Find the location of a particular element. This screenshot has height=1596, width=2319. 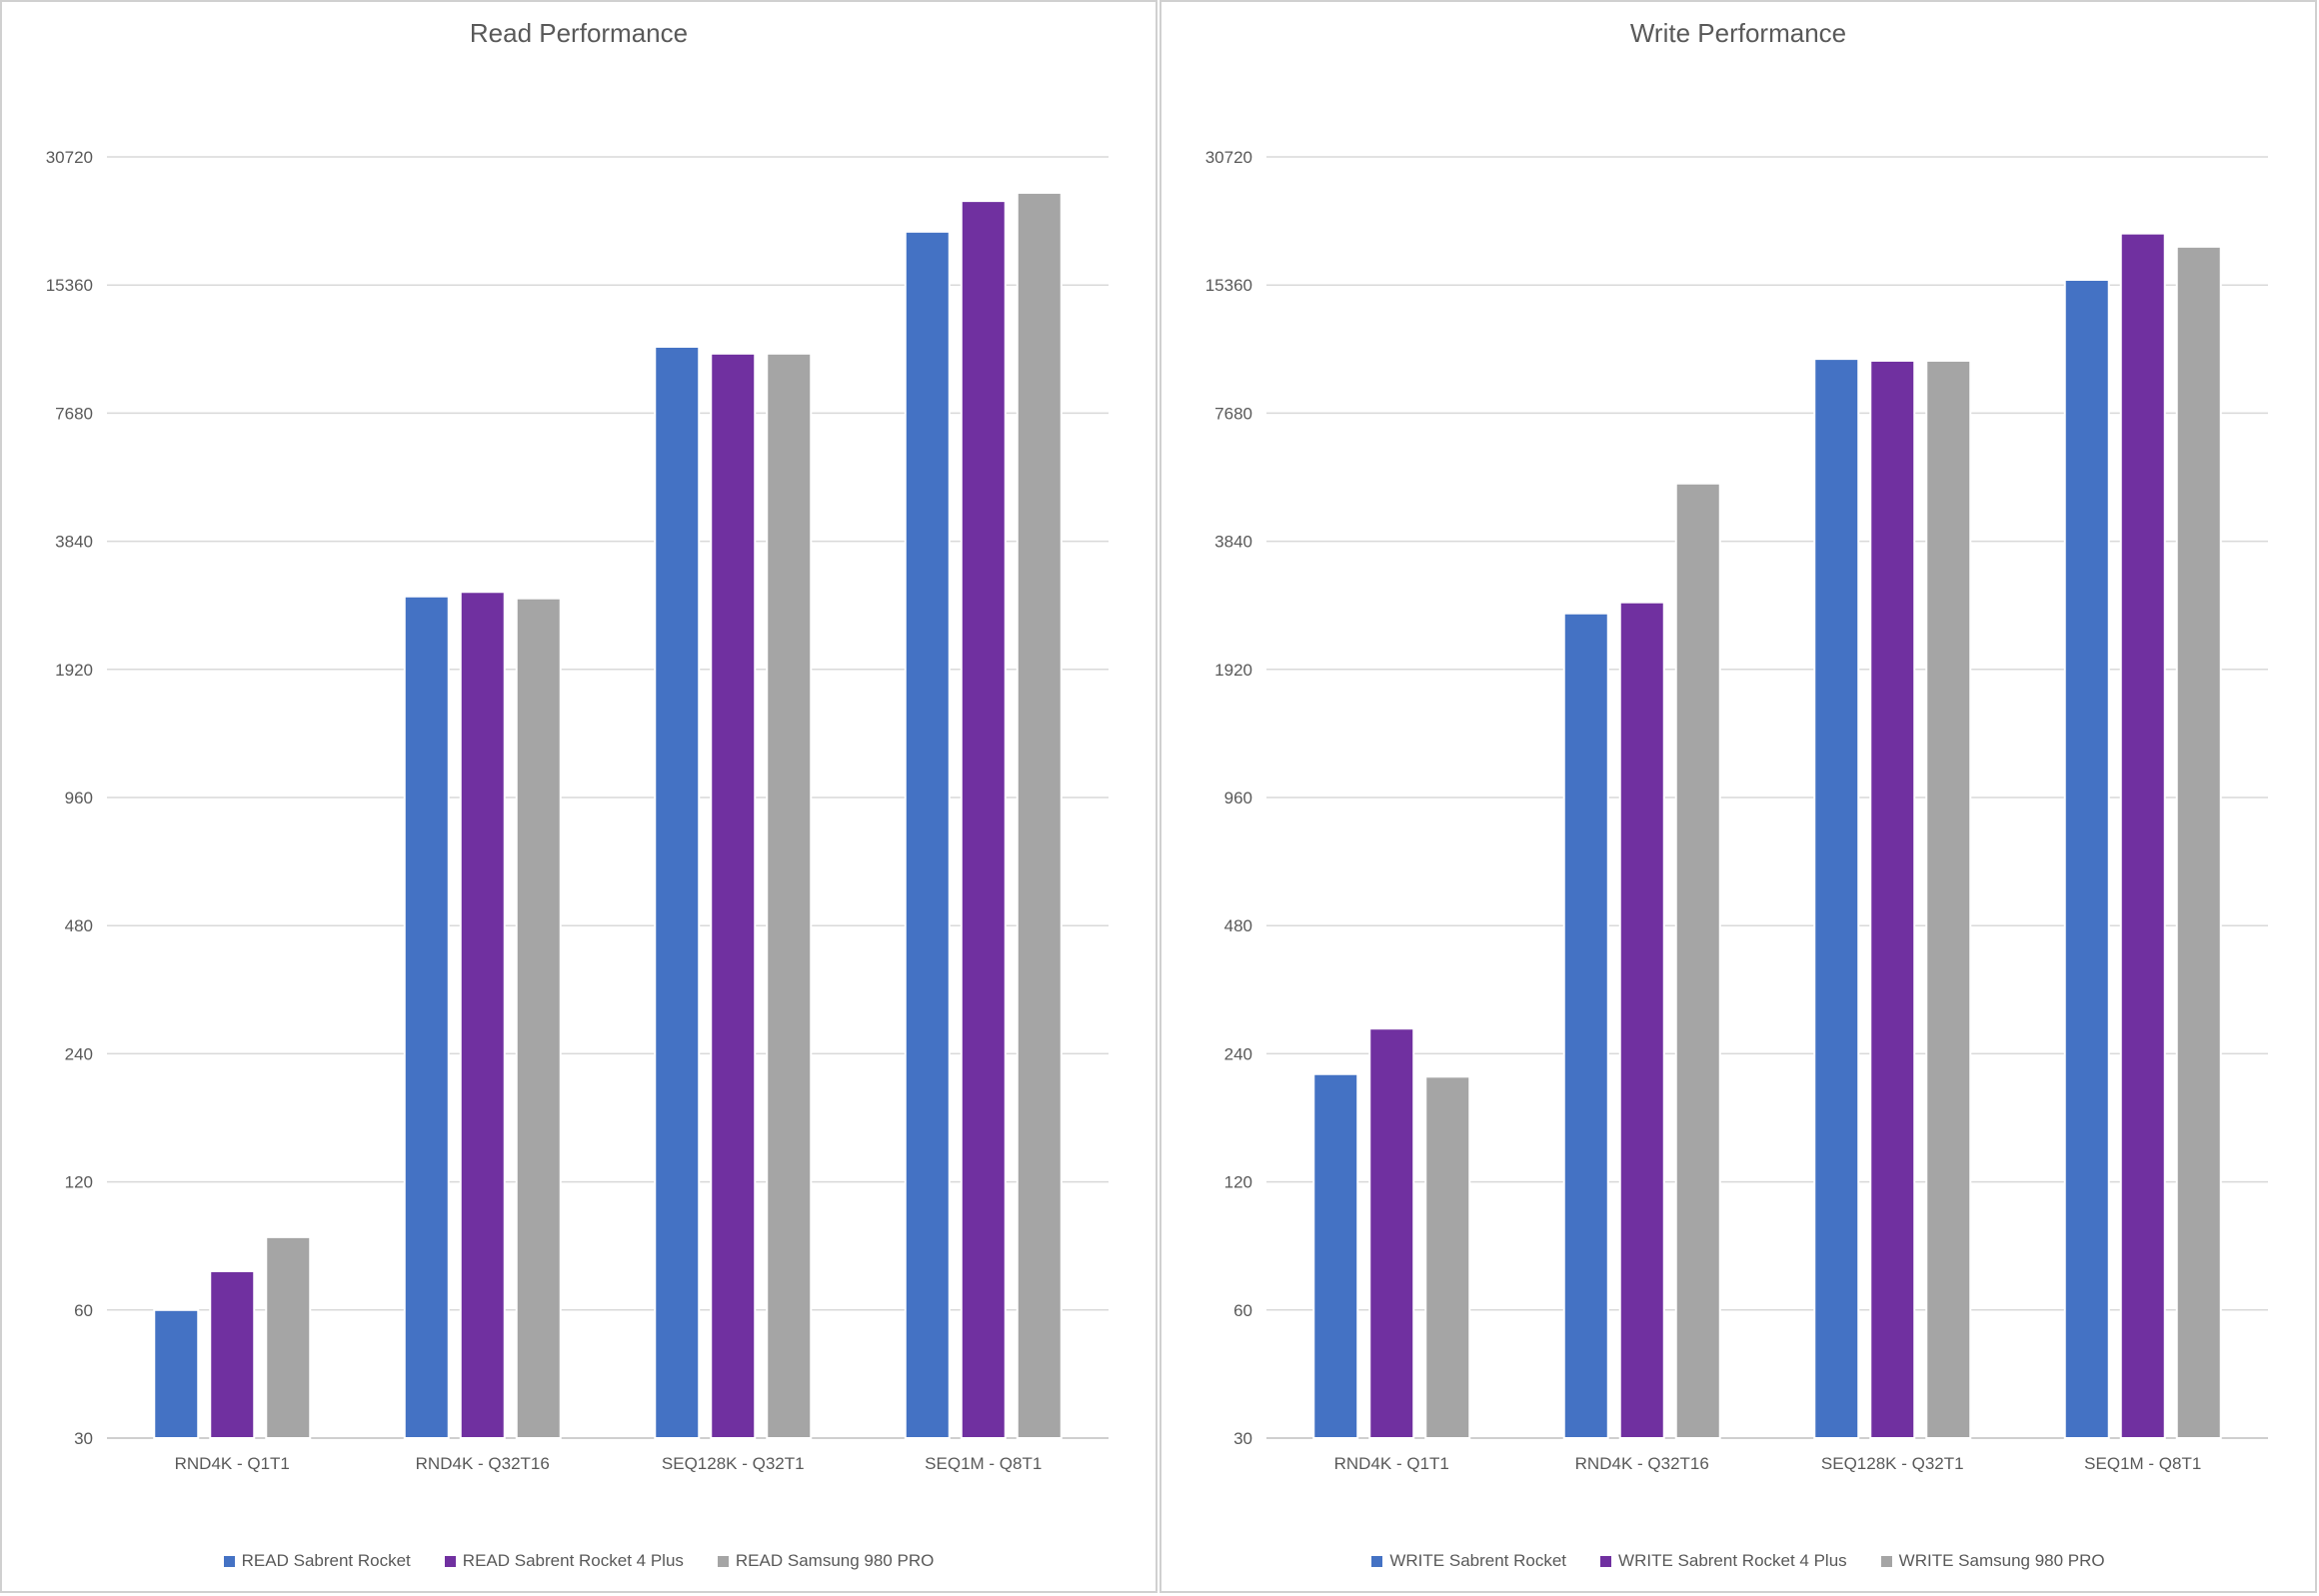

legend-item: READ Sabrent Rocket is located at coordinates (317, 1561).